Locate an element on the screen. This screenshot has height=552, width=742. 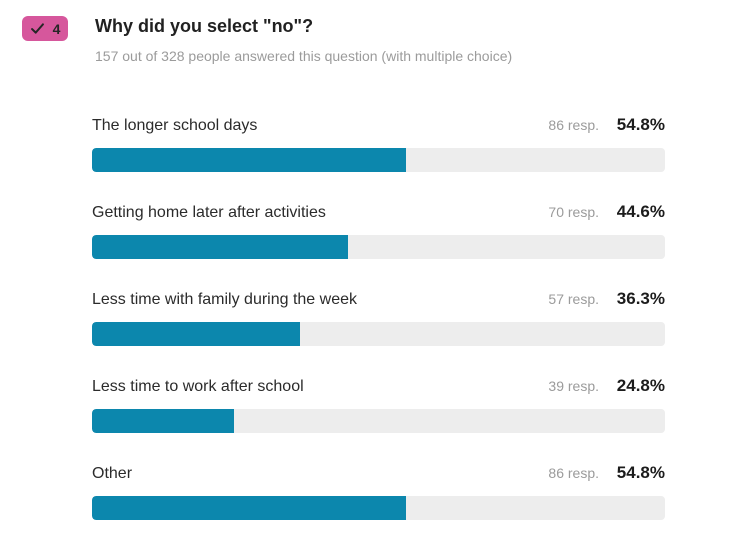
answer-row: Other 86 resp. 54.8% is located at coordinates (378, 491).